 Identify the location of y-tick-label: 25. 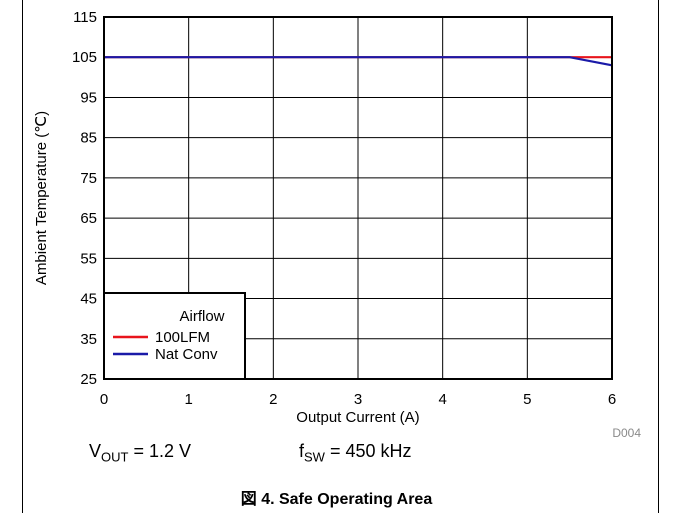
(88, 379).